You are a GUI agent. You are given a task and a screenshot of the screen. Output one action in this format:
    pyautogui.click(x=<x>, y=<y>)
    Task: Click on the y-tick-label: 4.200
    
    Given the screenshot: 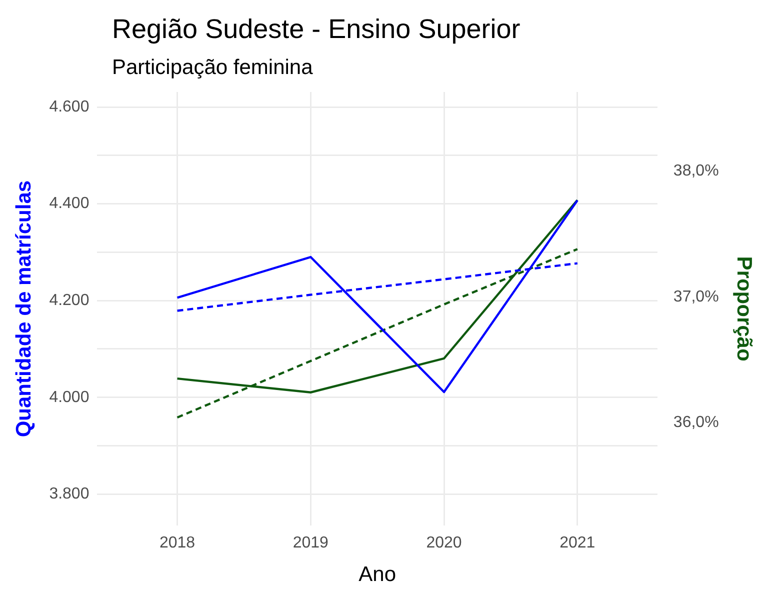 What is the action you would take?
    pyautogui.click(x=69, y=300)
    